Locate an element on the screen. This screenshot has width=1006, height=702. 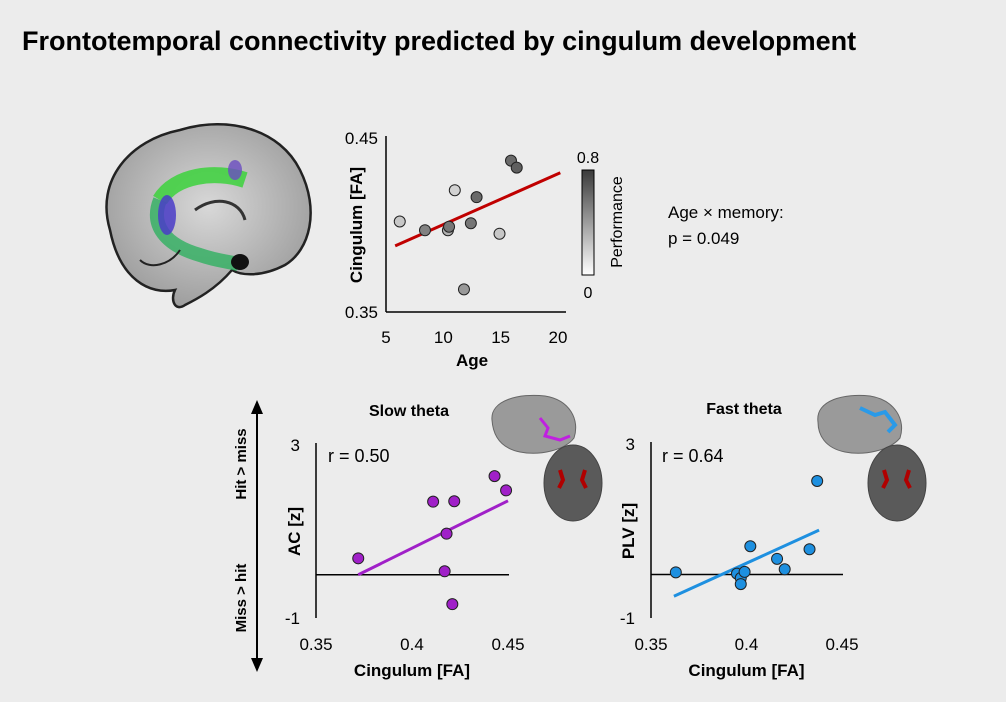
y-tick-label: 0.35 is located at coordinates (361, 312).